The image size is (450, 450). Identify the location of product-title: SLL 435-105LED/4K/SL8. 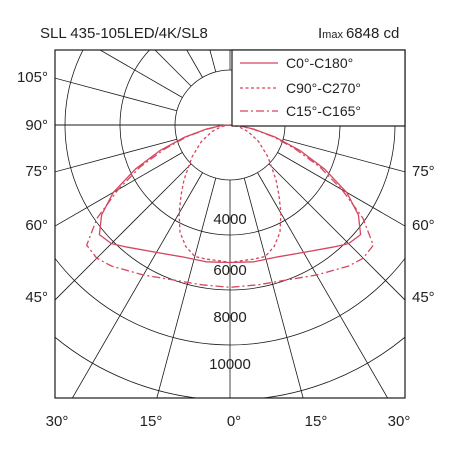
(124, 33).